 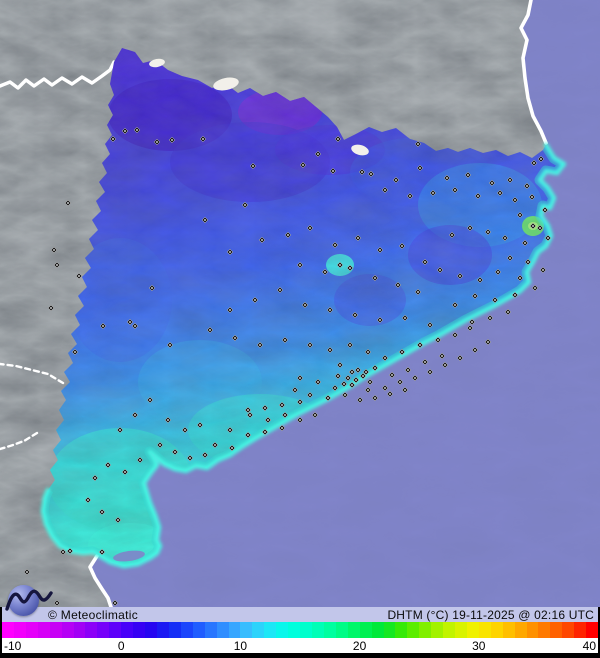 What do you see at coordinates (300, 645) in the screenshot?
I see `temperature-scale-labels: -10 0 10 20 30 40` at bounding box center [300, 645].